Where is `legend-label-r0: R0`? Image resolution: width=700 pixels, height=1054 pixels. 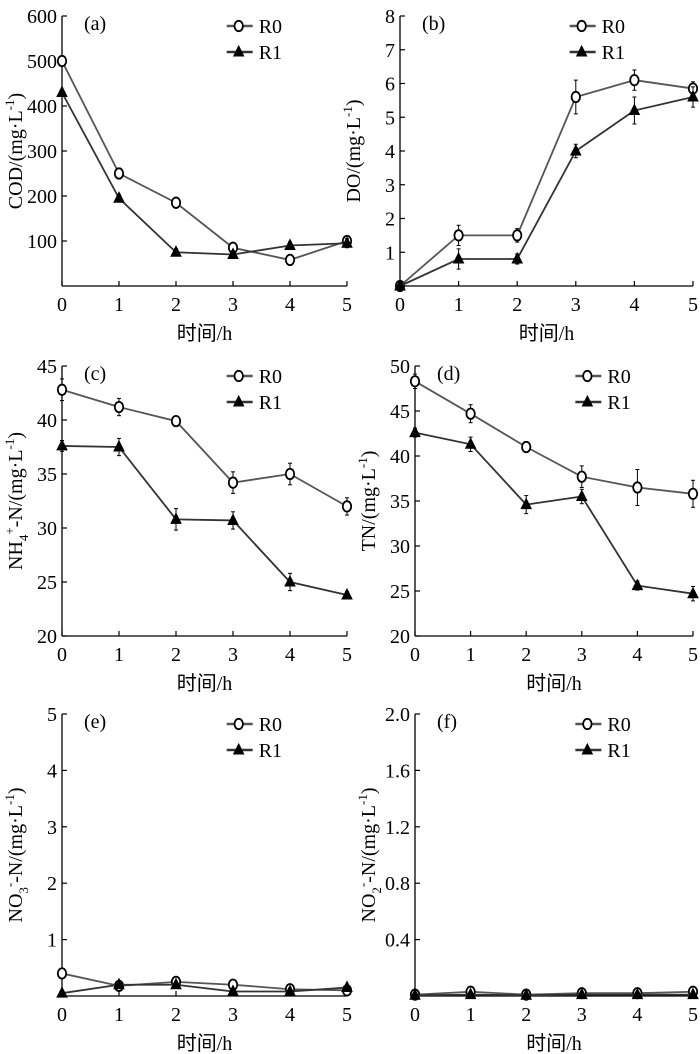
legend-label-r0: R0 is located at coordinates (270, 725).